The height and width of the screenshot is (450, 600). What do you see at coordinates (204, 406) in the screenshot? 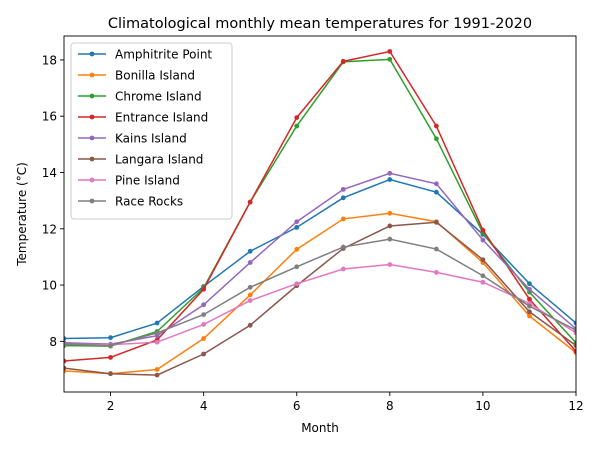
I see `x-tick-label: 4` at bounding box center [204, 406].